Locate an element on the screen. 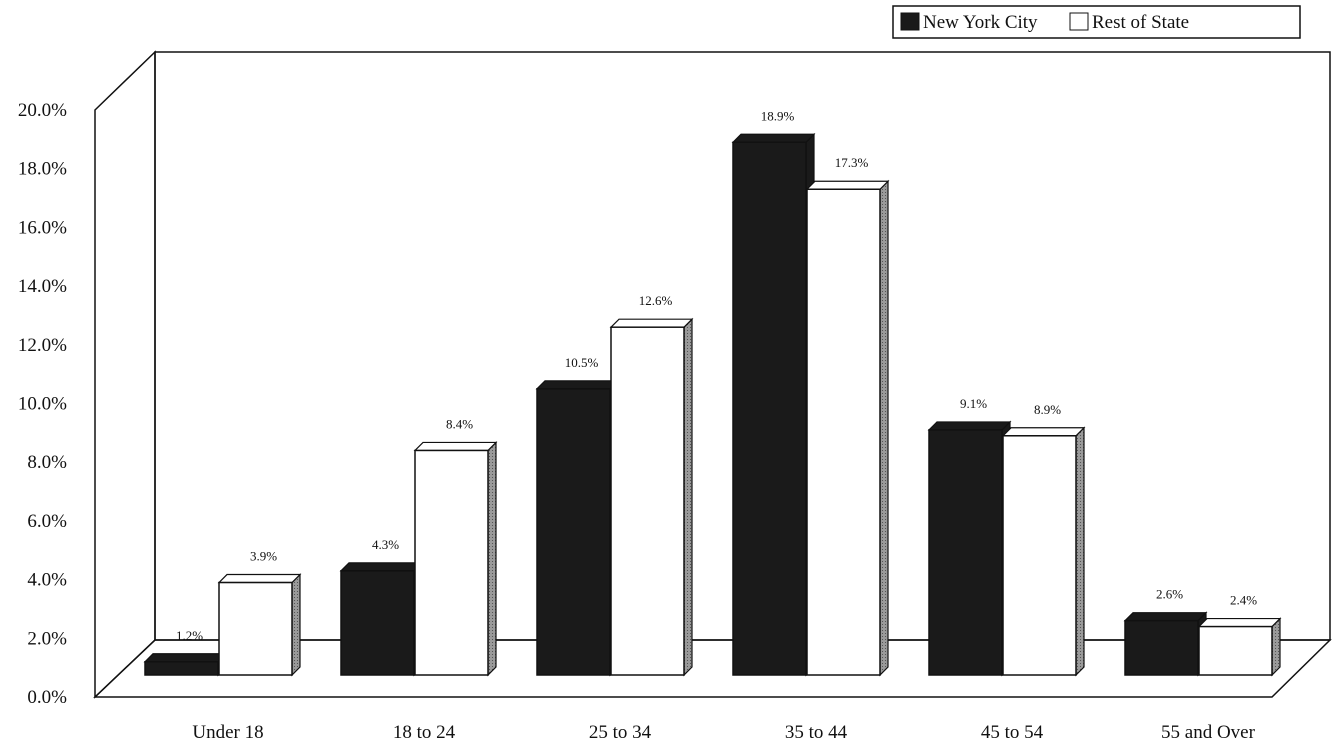 This screenshot has width=1336, height=748. data-label: 3.9% is located at coordinates (263, 556).